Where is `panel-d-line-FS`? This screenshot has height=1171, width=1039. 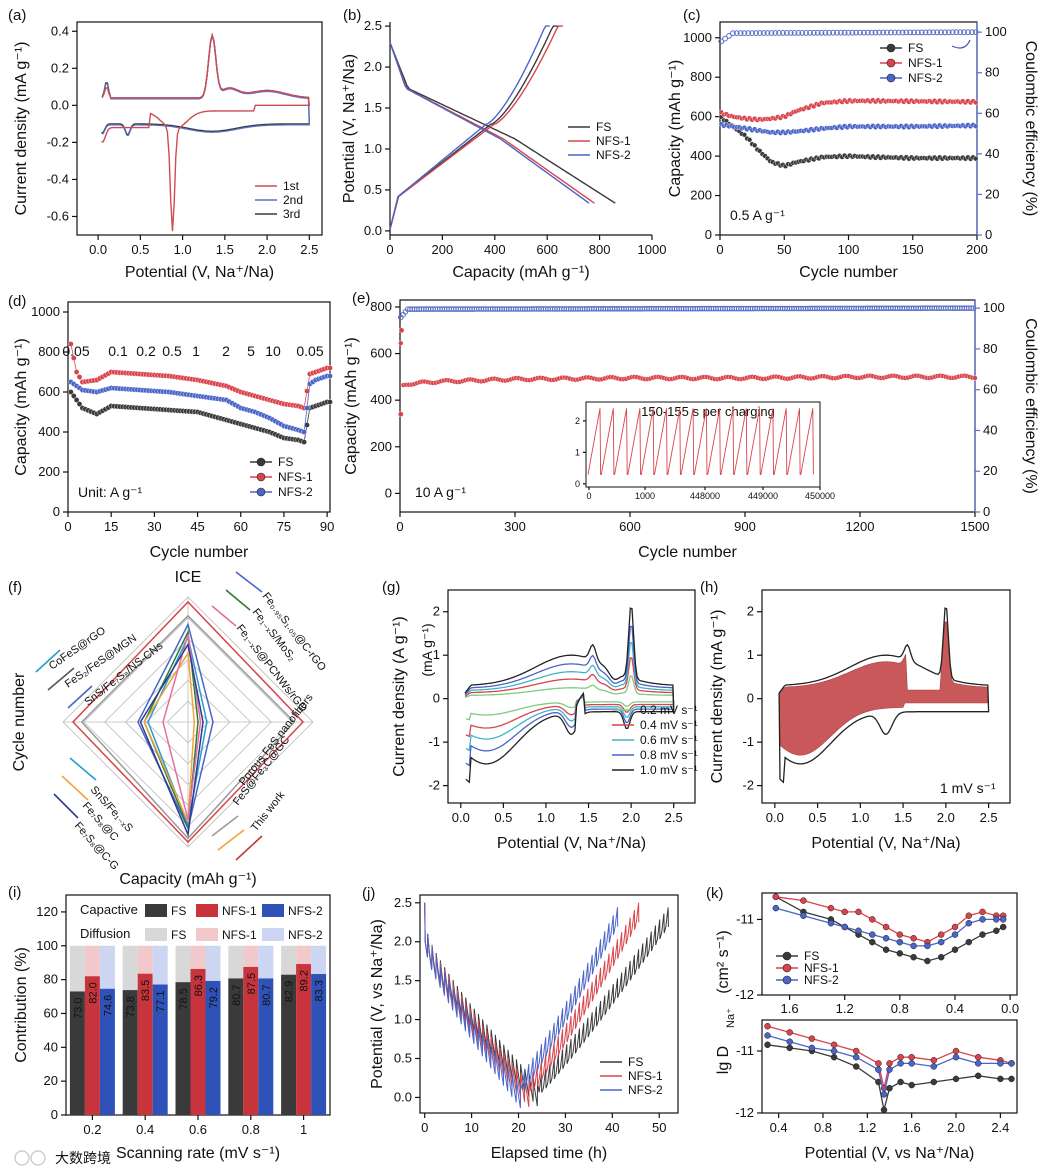
panel-d-line-FS is located at coordinates (200, 417).